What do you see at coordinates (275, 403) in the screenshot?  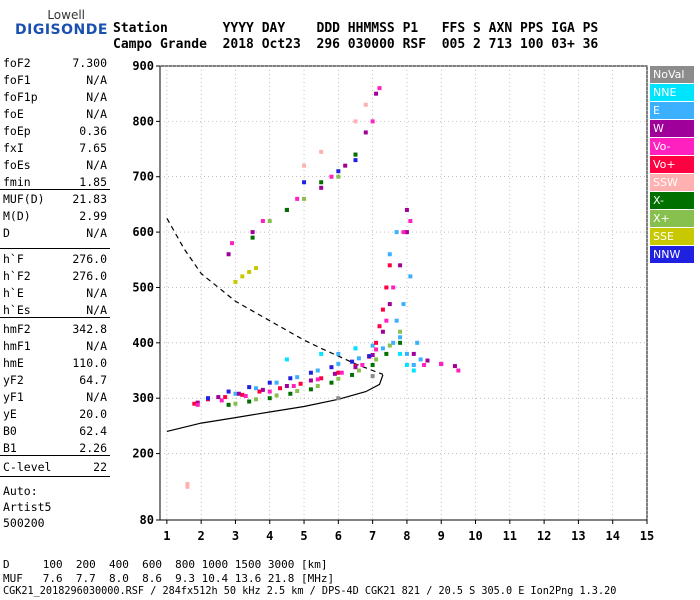 I see `solid-profile-curve` at bounding box center [275, 403].